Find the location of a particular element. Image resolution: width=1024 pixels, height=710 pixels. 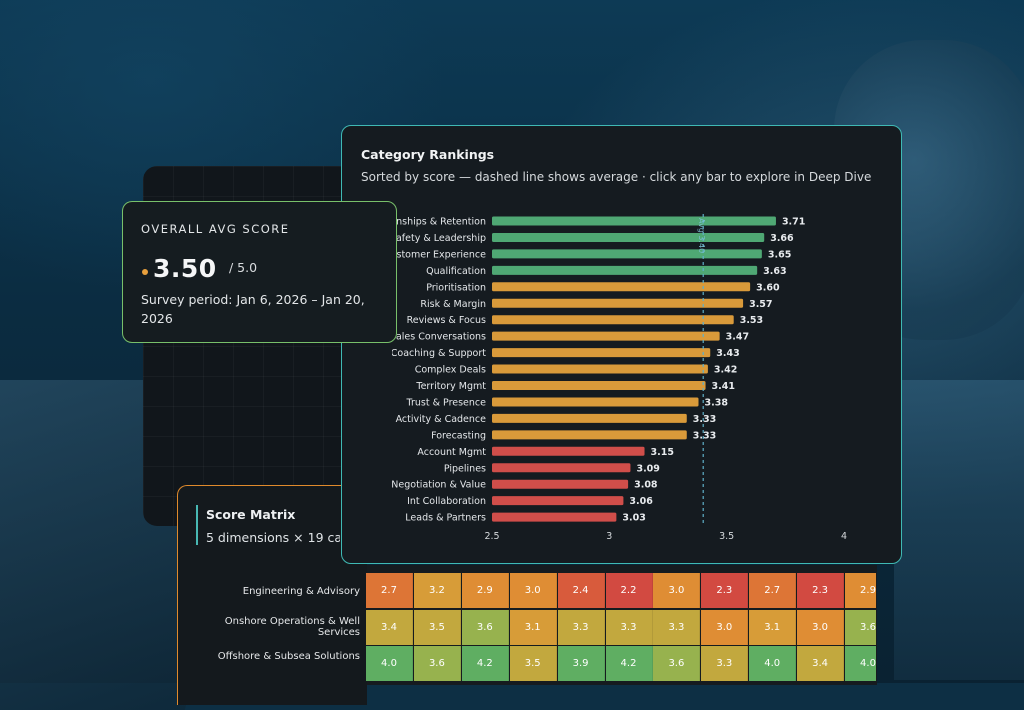

value-label: 3.42 is located at coordinates (725, 370).